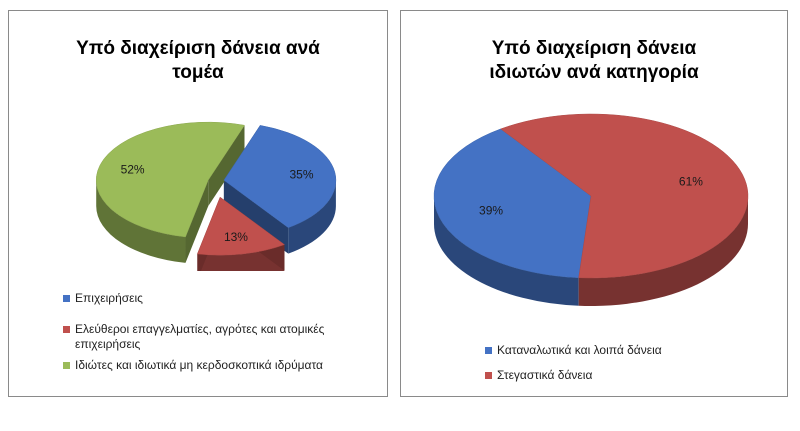 The height and width of the screenshot is (431, 800). What do you see at coordinates (133, 169) in the screenshot?
I see `pie-slice-label: 52%` at bounding box center [133, 169].